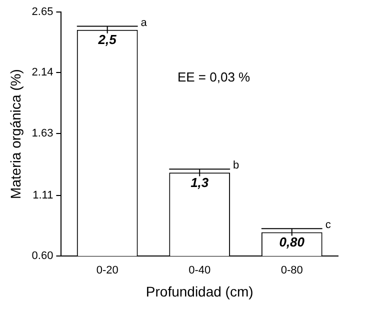  What do you see at coordinates (43, 195) in the screenshot?
I see `y-tick-label: 1.11` at bounding box center [43, 195].